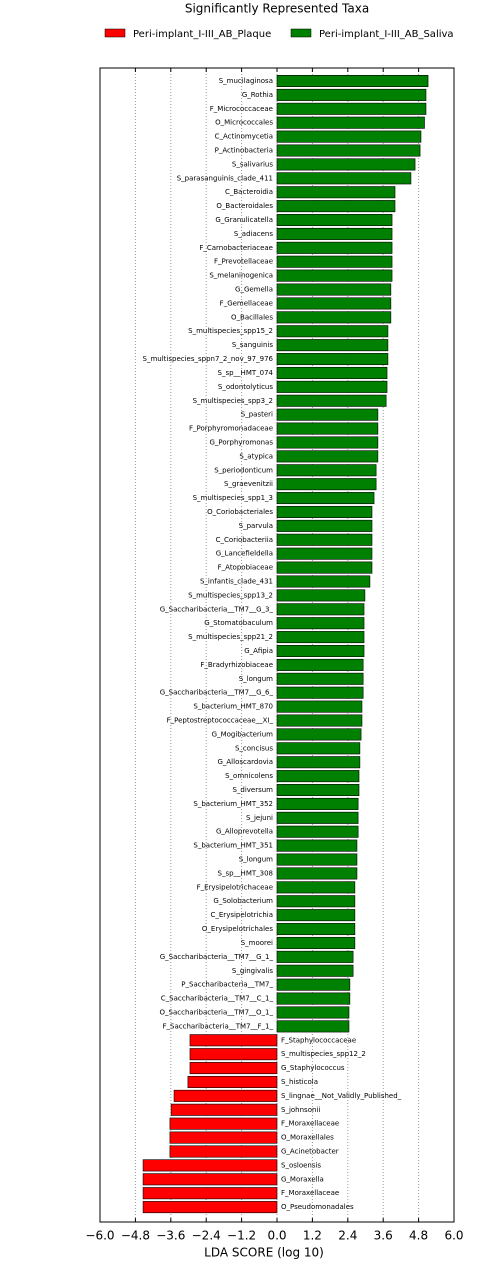 The height and width of the screenshot is (1270, 504). Describe the element at coordinates (254, 748) in the screenshot. I see `bar-label: S_concisus` at that location.